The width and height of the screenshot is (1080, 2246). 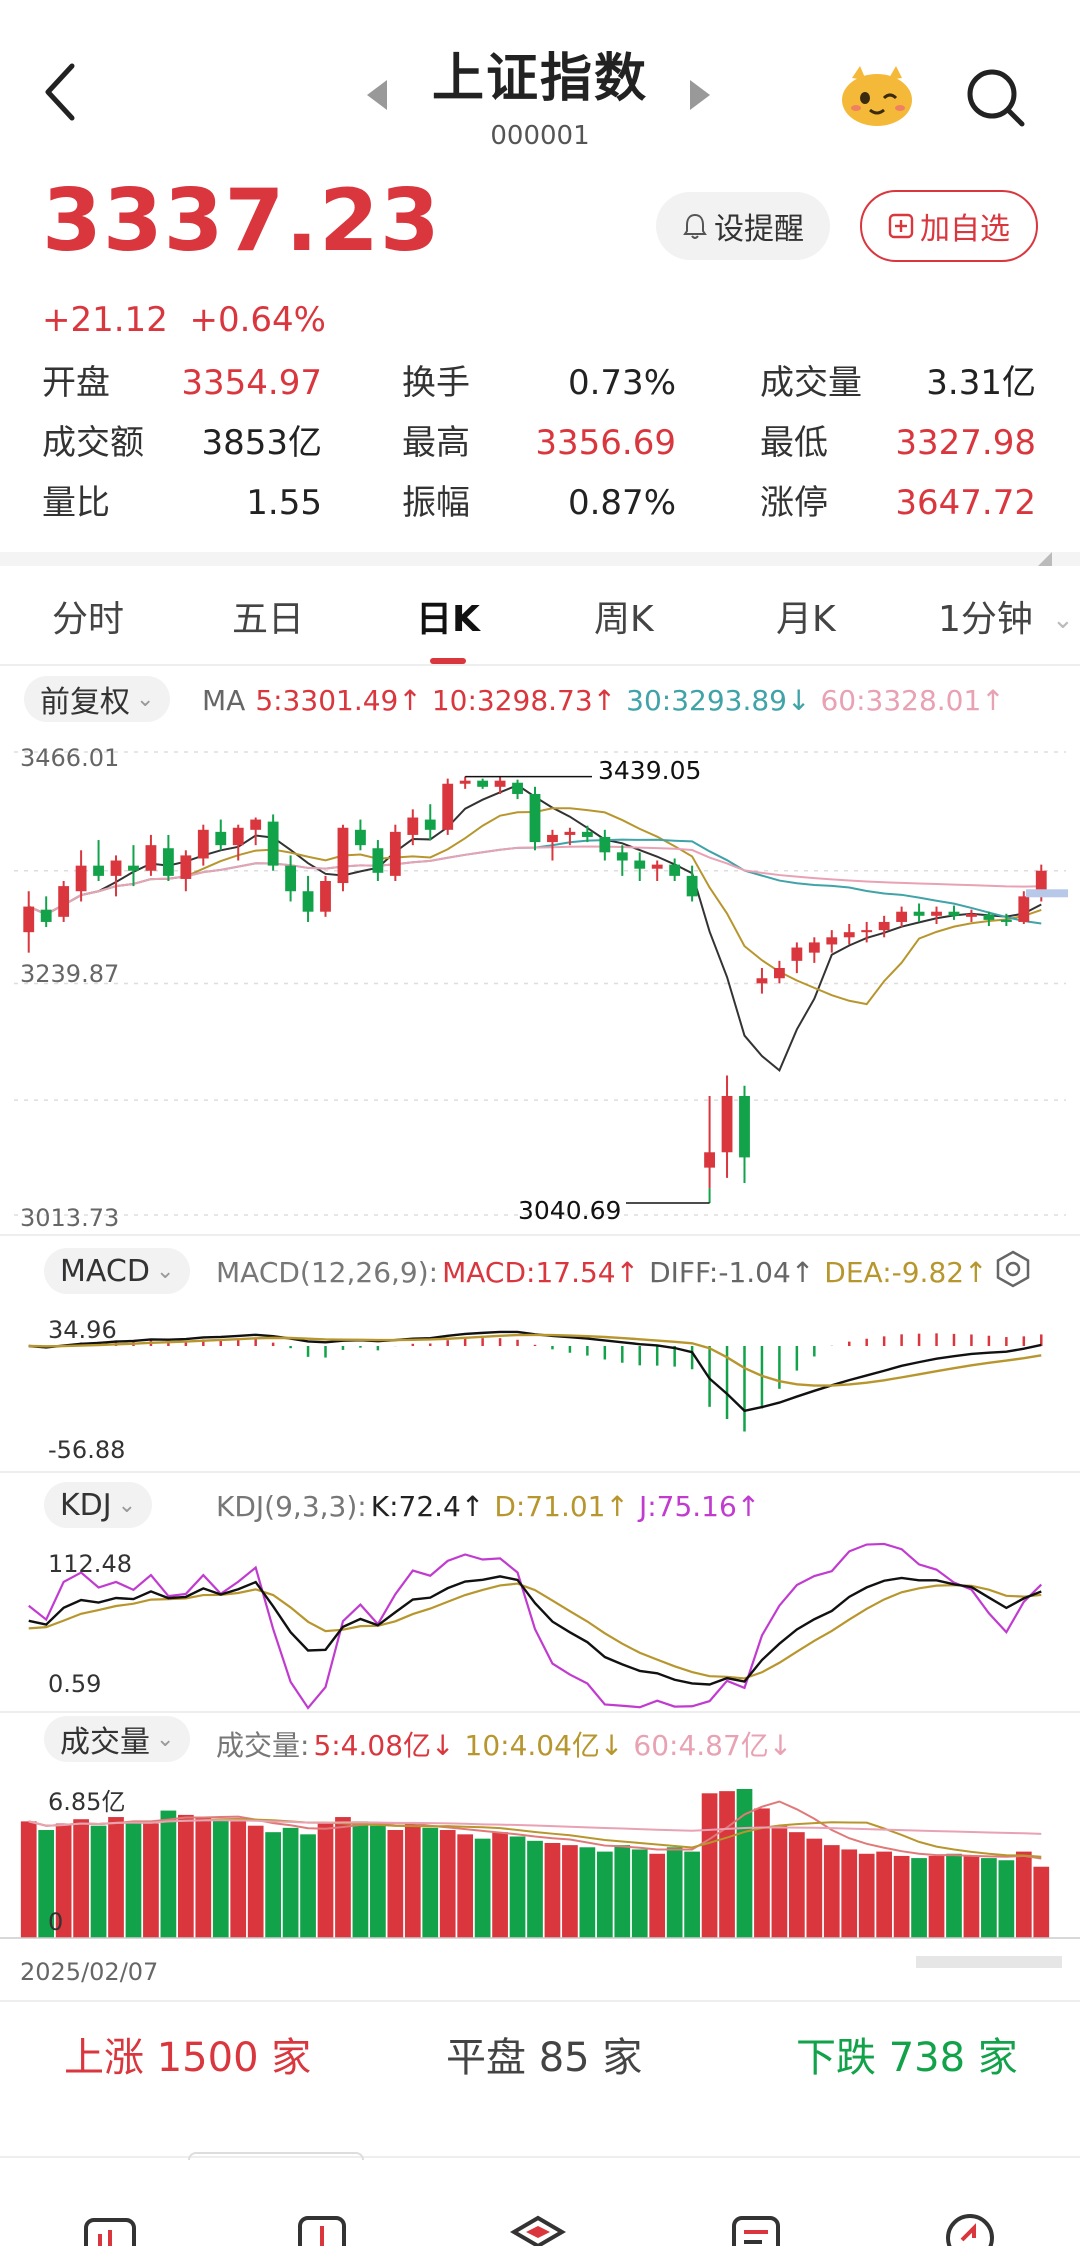 What do you see at coordinates (436, 443) in the screenshot?
I see `stat-label: 最高` at bounding box center [436, 443].